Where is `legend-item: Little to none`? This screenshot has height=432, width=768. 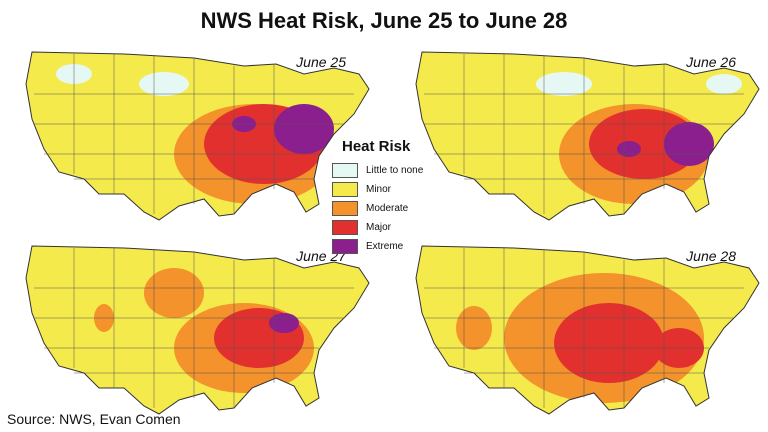 legend-item: Little to none is located at coordinates (387, 170).